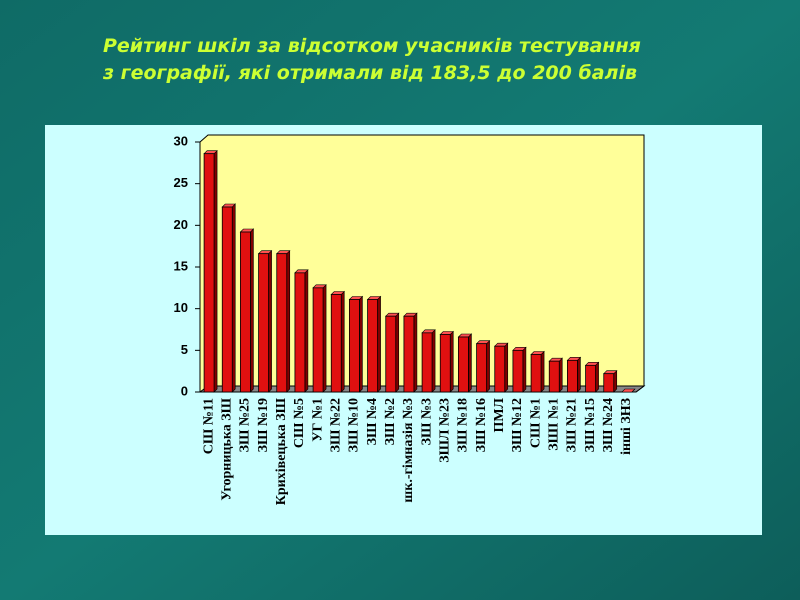 Image resolution: width=800 pixels, height=600 pixels. What do you see at coordinates (626, 426) in the screenshot?
I see `x-tick-label: інші ЗНЗ` at bounding box center [626, 426].